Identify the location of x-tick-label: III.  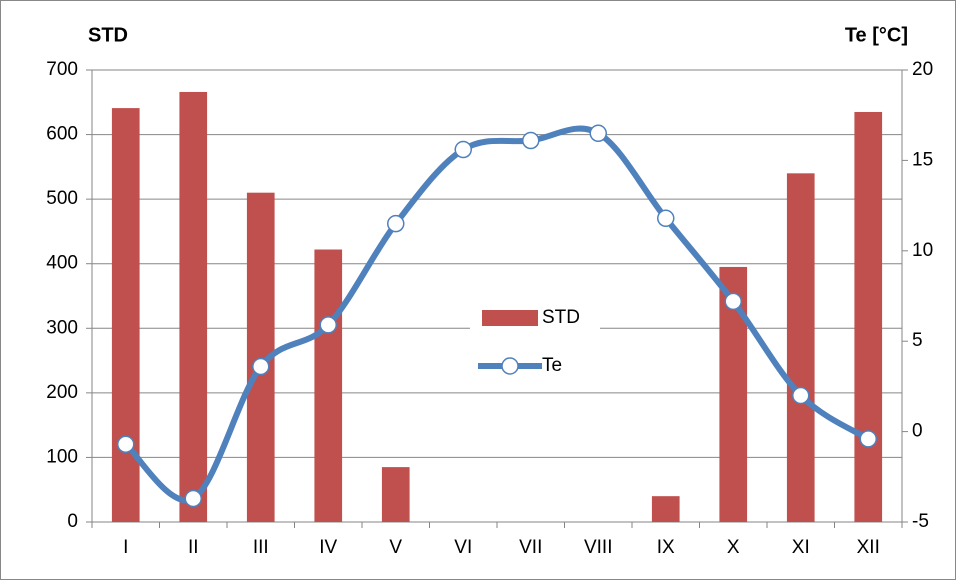
(261, 547).